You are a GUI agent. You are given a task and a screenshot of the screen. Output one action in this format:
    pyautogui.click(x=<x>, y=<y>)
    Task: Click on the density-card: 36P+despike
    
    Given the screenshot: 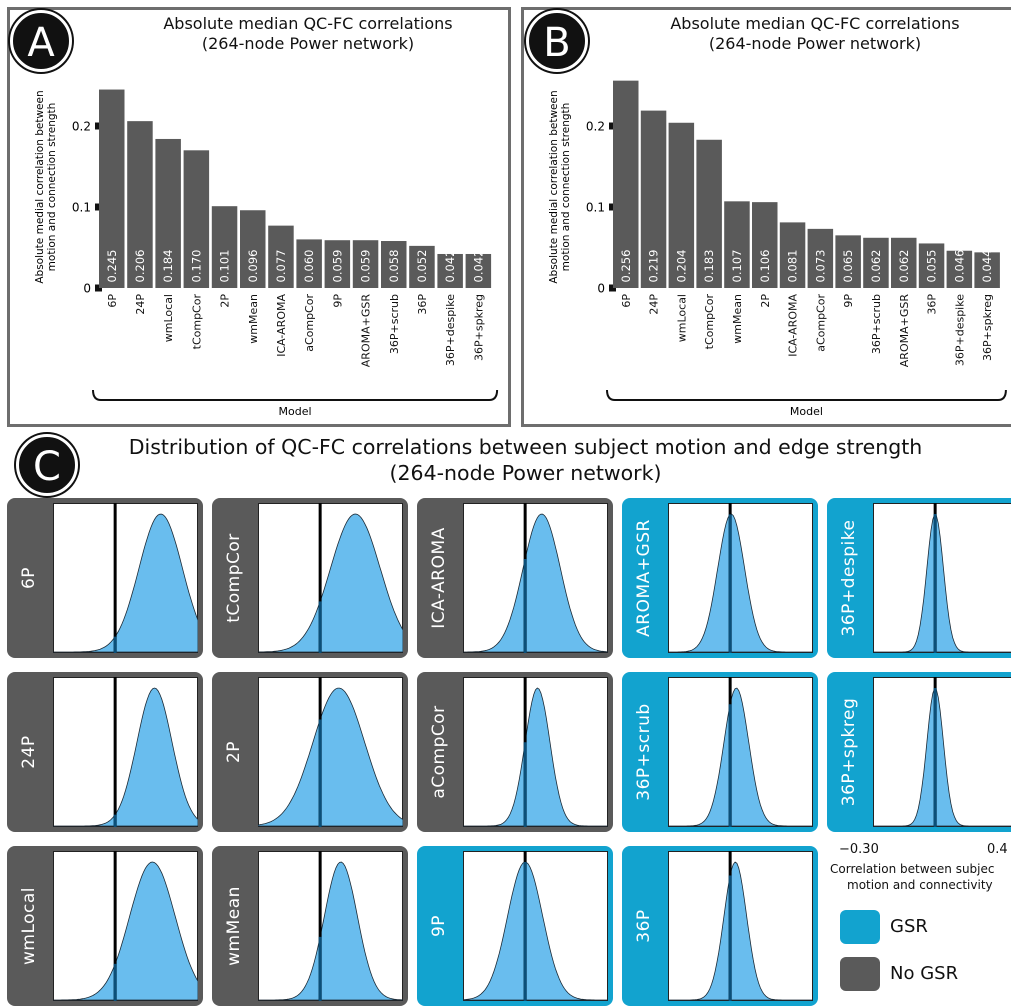 What is the action you would take?
    pyautogui.click(x=919, y=578)
    